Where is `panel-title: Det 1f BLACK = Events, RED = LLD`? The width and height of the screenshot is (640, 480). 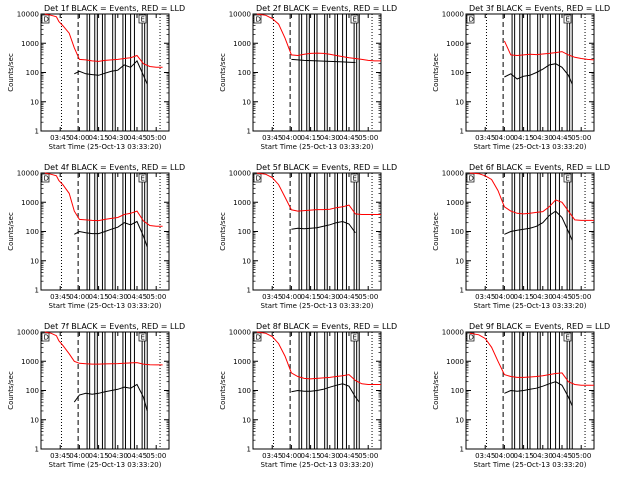 panel-title: Det 1f BLACK = Events, RED = LLD is located at coordinates (114, 8).